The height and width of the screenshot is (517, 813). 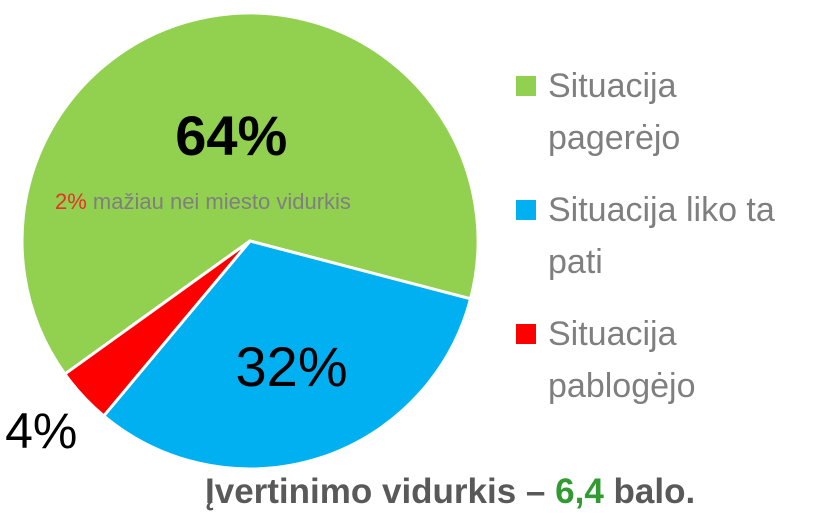 What do you see at coordinates (579, 491) in the screenshot?
I see `footer-highlight: 6,4` at bounding box center [579, 491].